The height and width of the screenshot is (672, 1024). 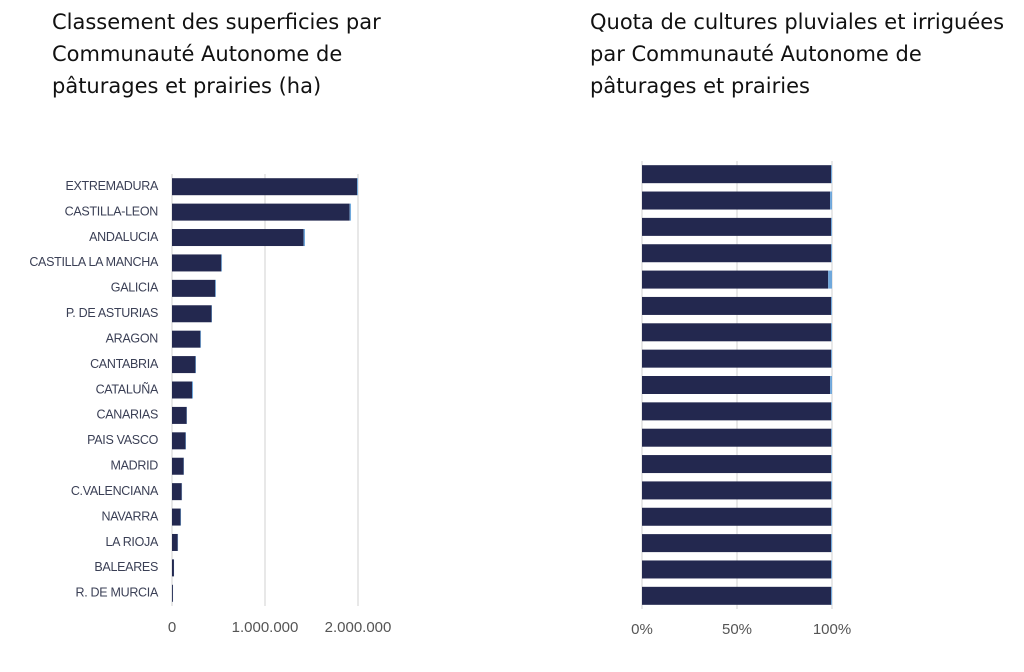 What do you see at coordinates (124, 237) in the screenshot?
I see `y-tick-label: ANDALUCIA` at bounding box center [124, 237].